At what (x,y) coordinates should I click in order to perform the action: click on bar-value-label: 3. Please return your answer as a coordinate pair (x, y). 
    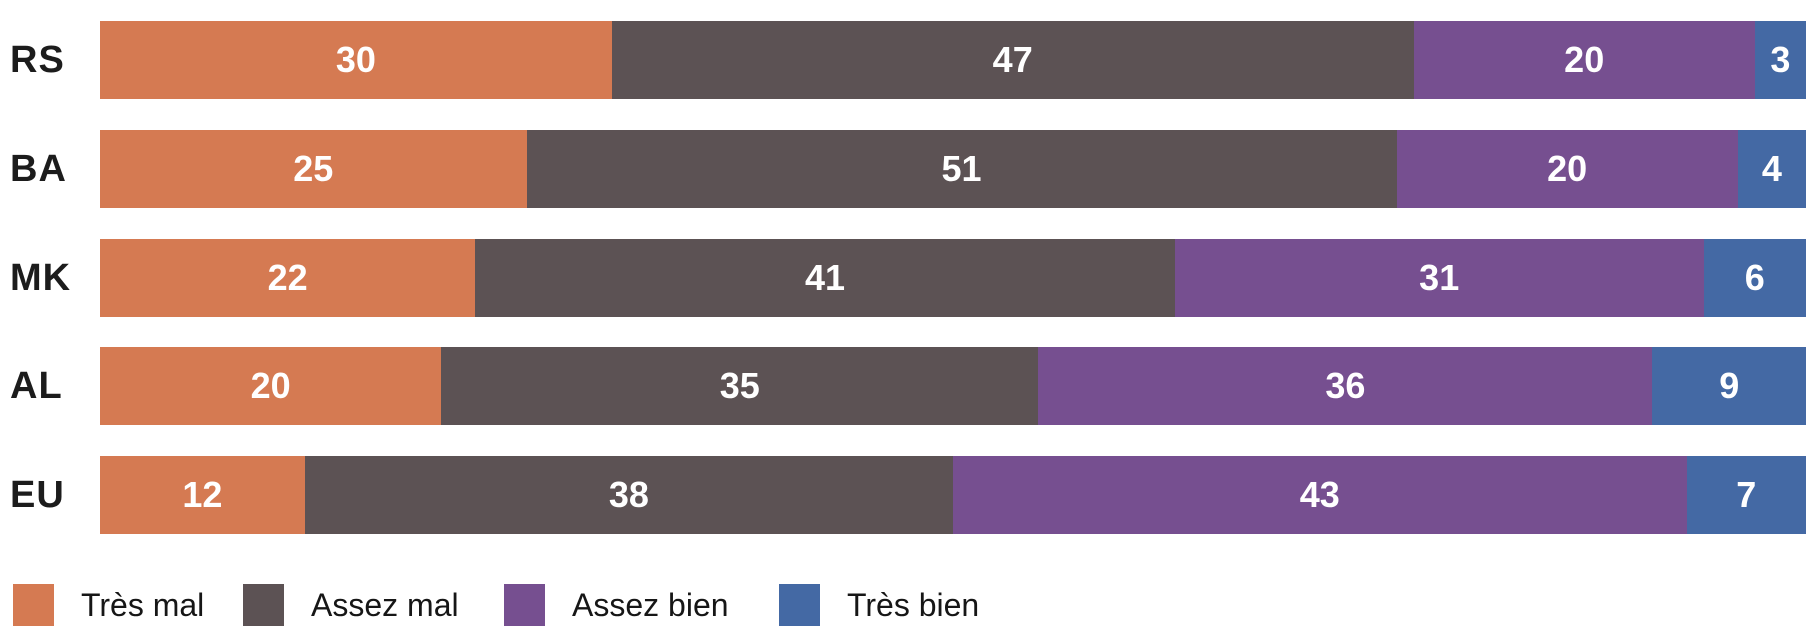
    Looking at the image, I should click on (1780, 59).